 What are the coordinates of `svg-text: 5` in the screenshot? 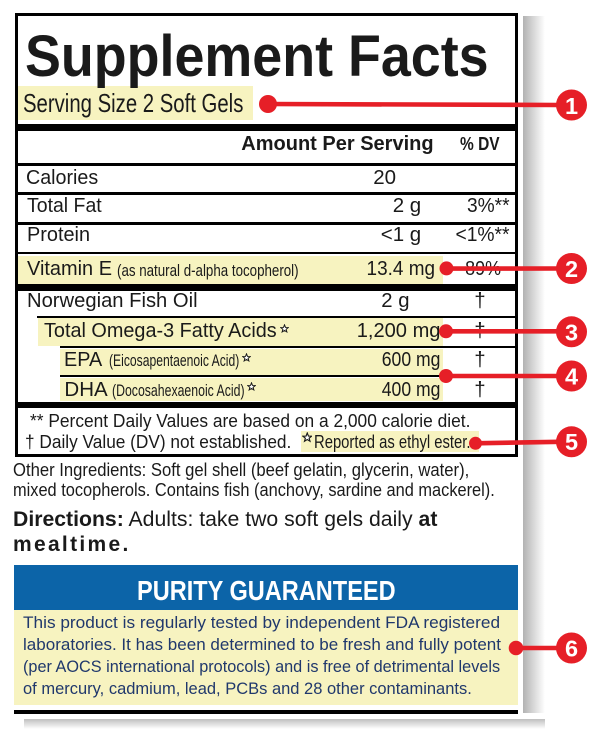 It's located at (571, 442).